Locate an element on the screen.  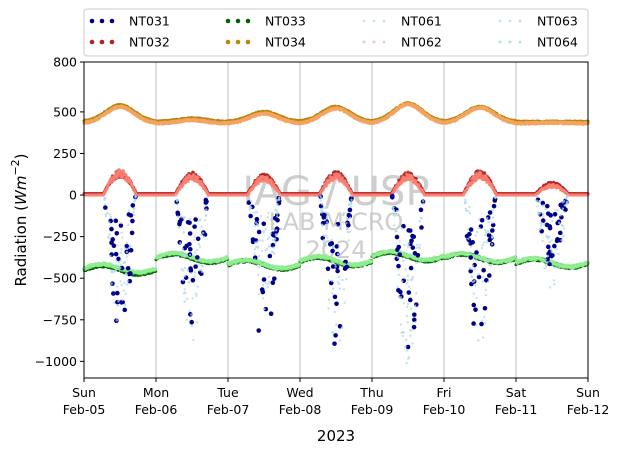
legend-item-nt061: NT061 is located at coordinates (402, 21).